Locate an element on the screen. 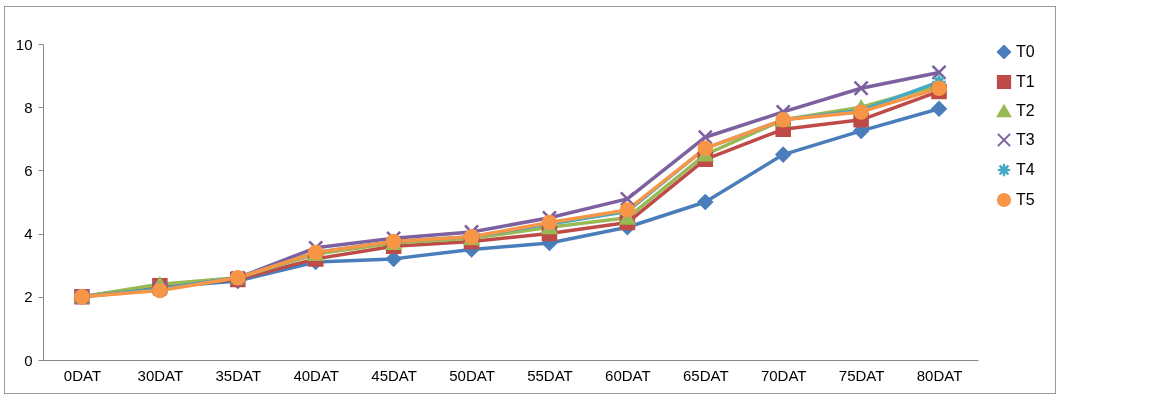 Image resolution: width=1154 pixels, height=412 pixels. y-tick-label: 4 is located at coordinates (28, 234).